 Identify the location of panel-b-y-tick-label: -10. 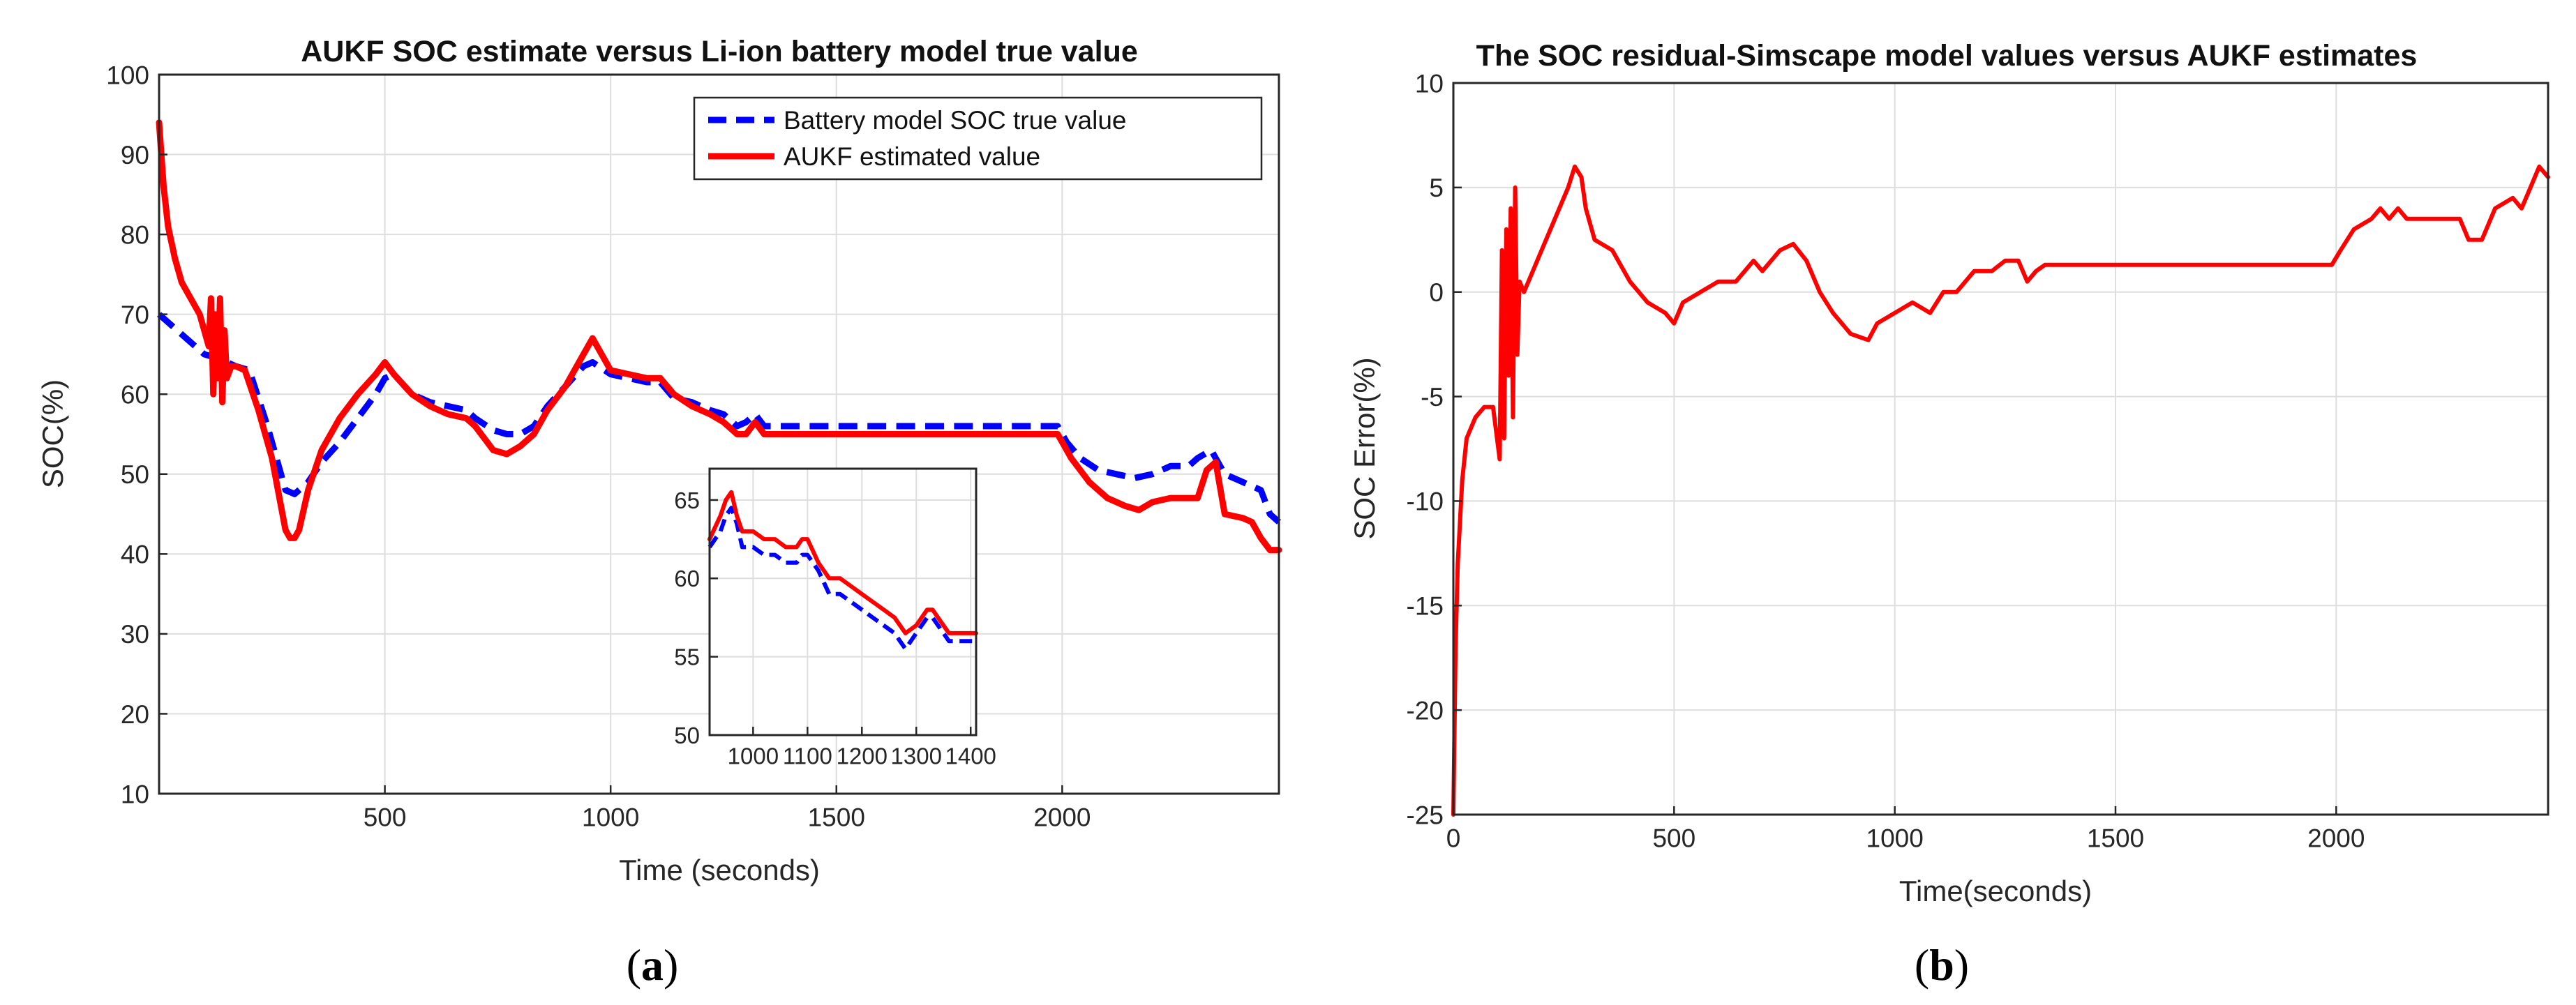
(1425, 502).